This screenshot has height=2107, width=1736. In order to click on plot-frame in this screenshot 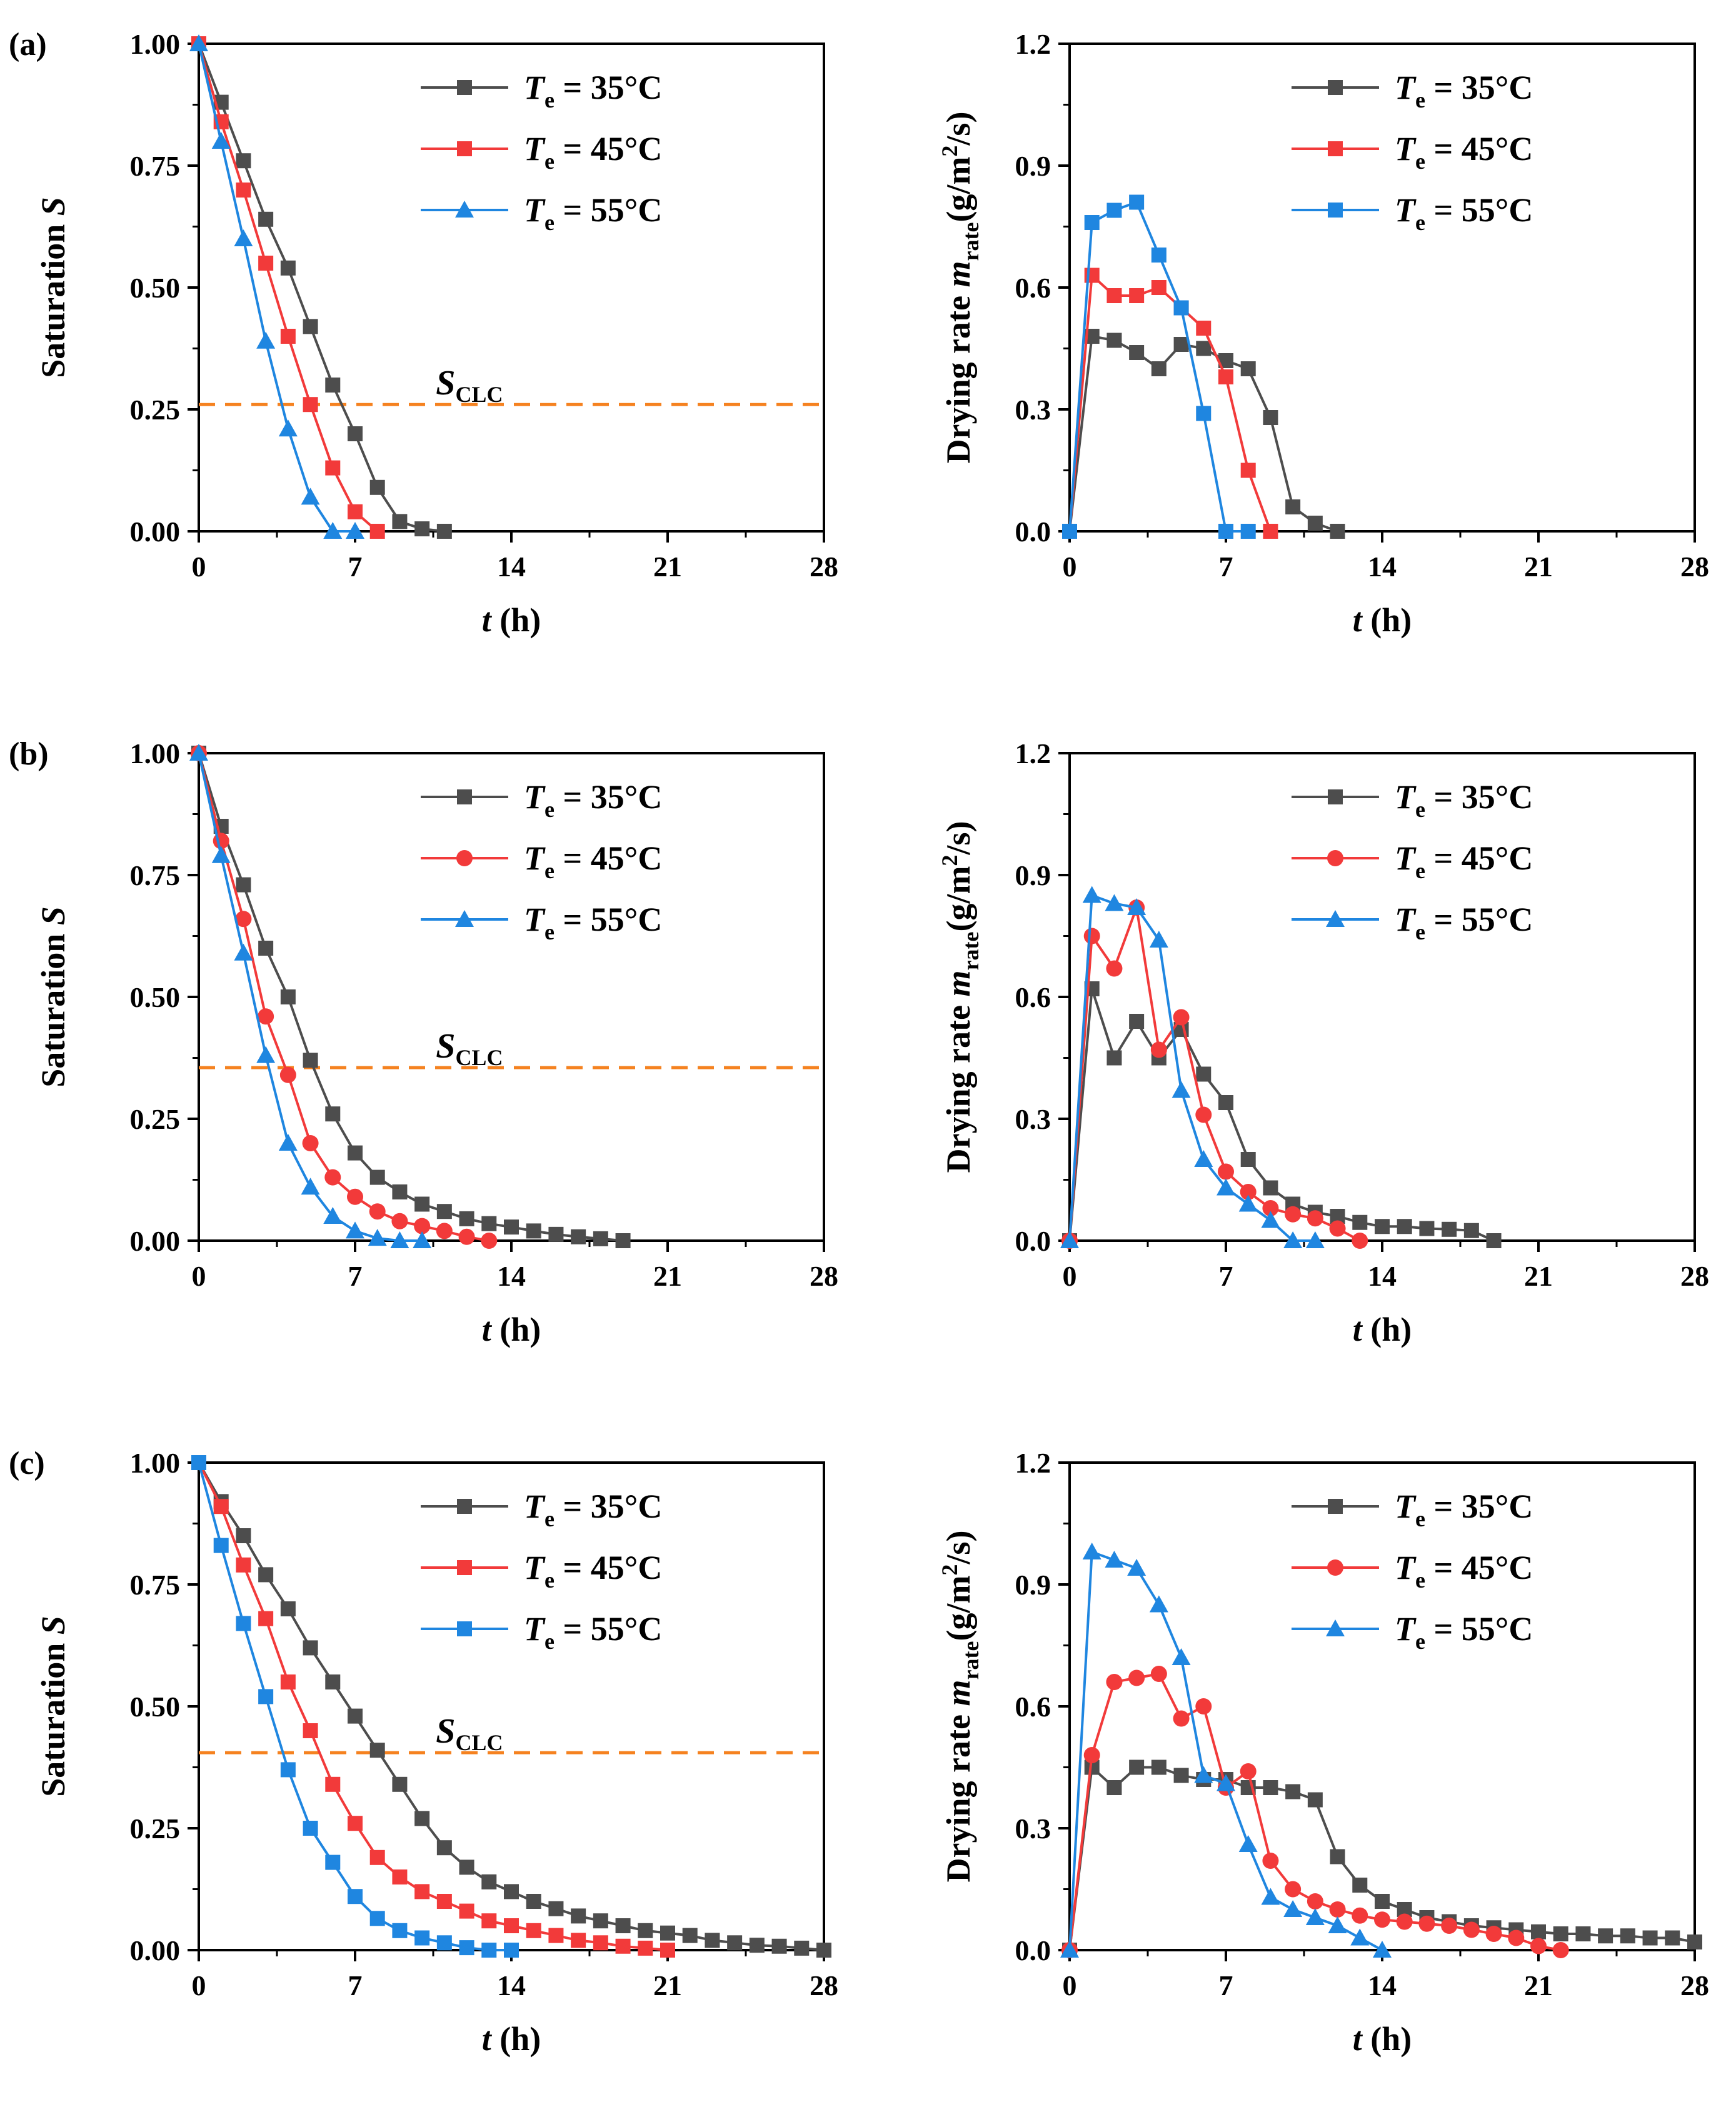, I will do `click(512, 1706)`.